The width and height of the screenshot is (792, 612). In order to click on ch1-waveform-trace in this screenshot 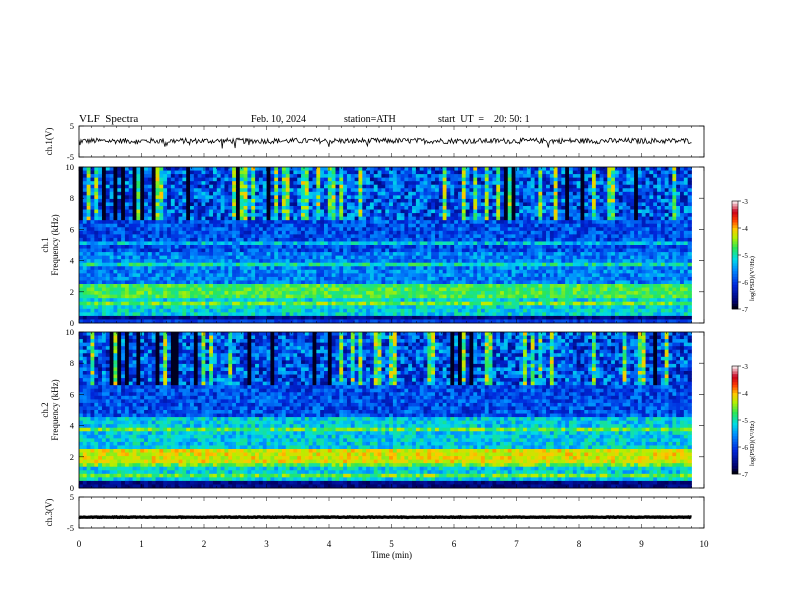, I will do `click(385, 142)`.